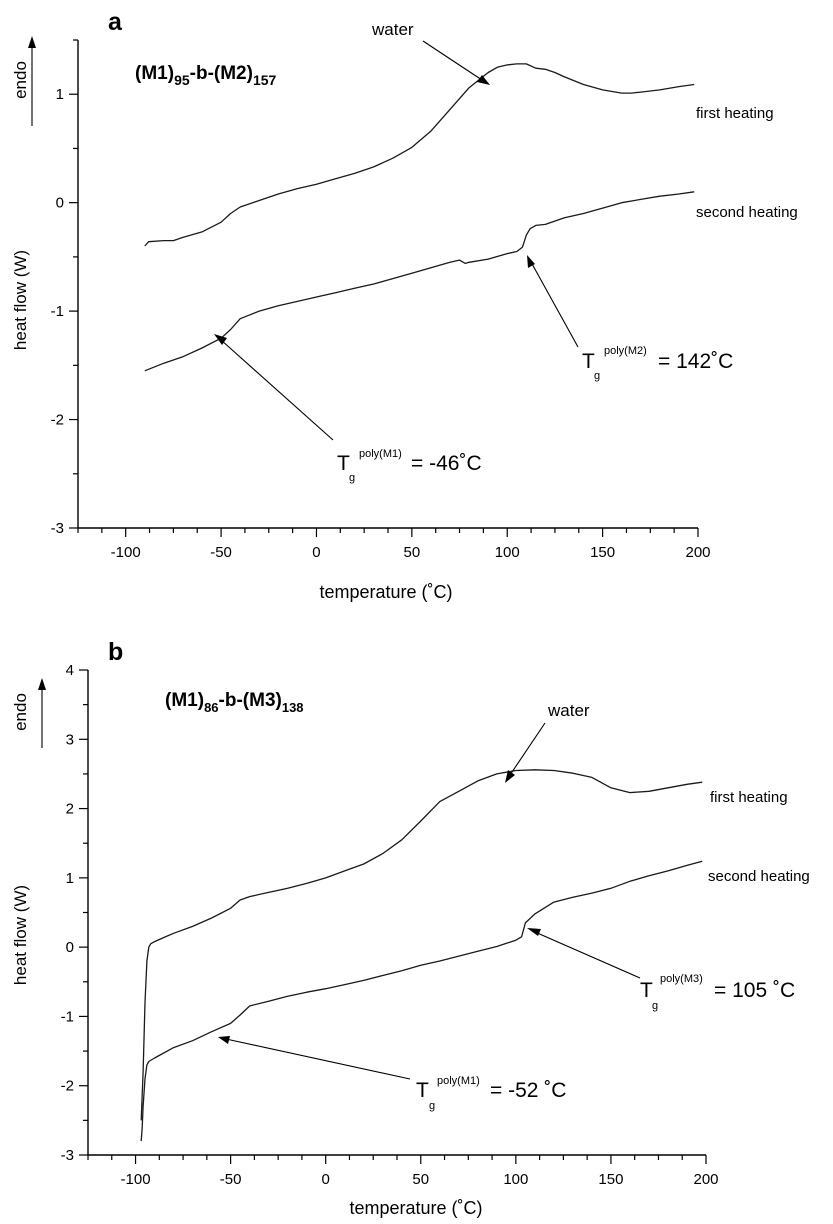  I want to click on panel-a-x-tick-label: -50, so click(221, 552).